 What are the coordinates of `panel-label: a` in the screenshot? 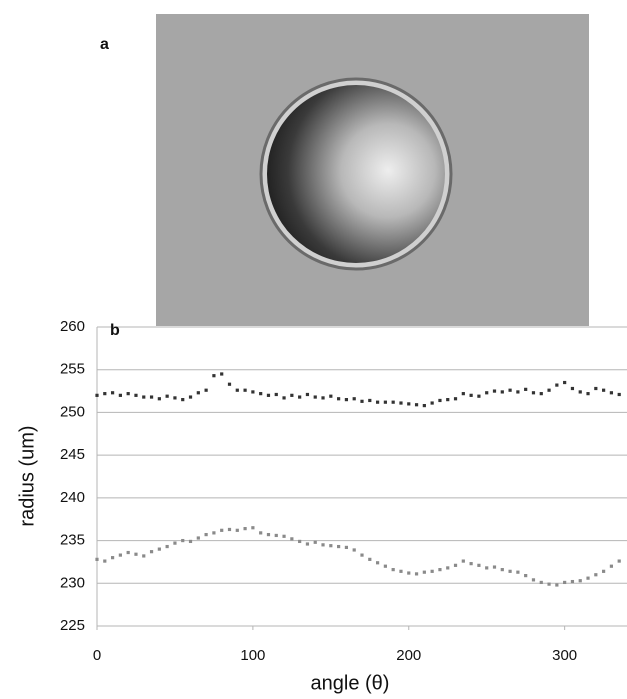 It's located at (104, 44).